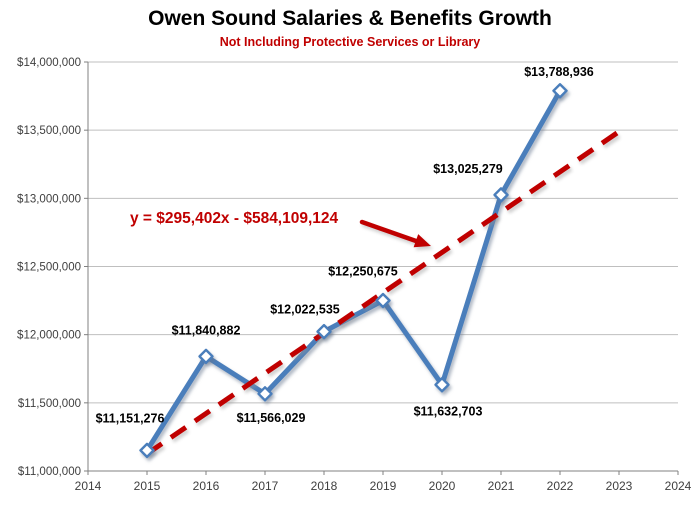  I want to click on y-tick-label: $14,000,000, so click(49, 63).